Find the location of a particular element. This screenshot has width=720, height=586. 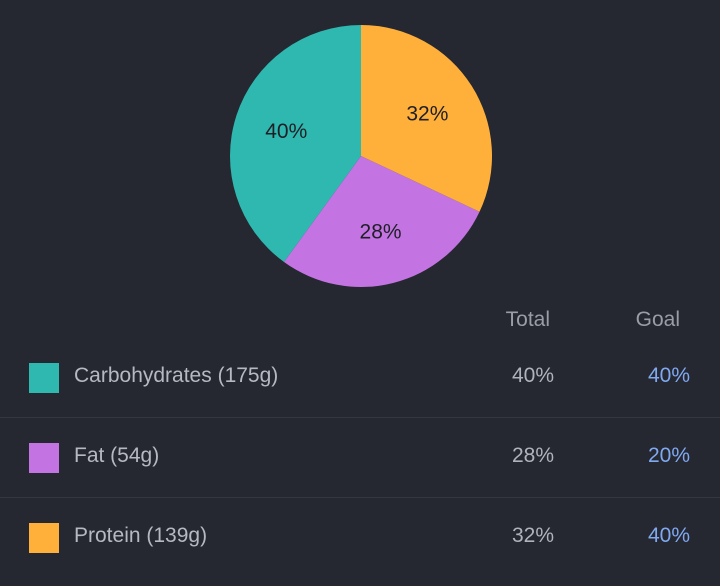

carbohydrates-total: 40% is located at coordinates (532, 375).